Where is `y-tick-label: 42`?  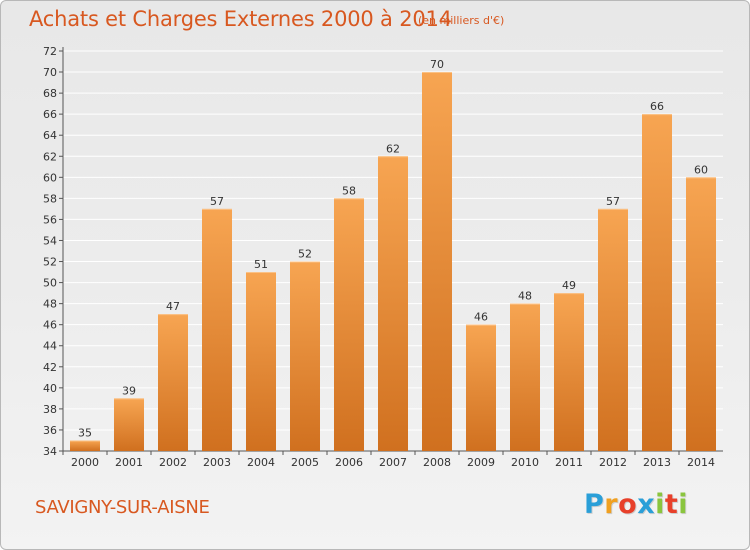 y-tick-label: 42 is located at coordinates (50, 367).